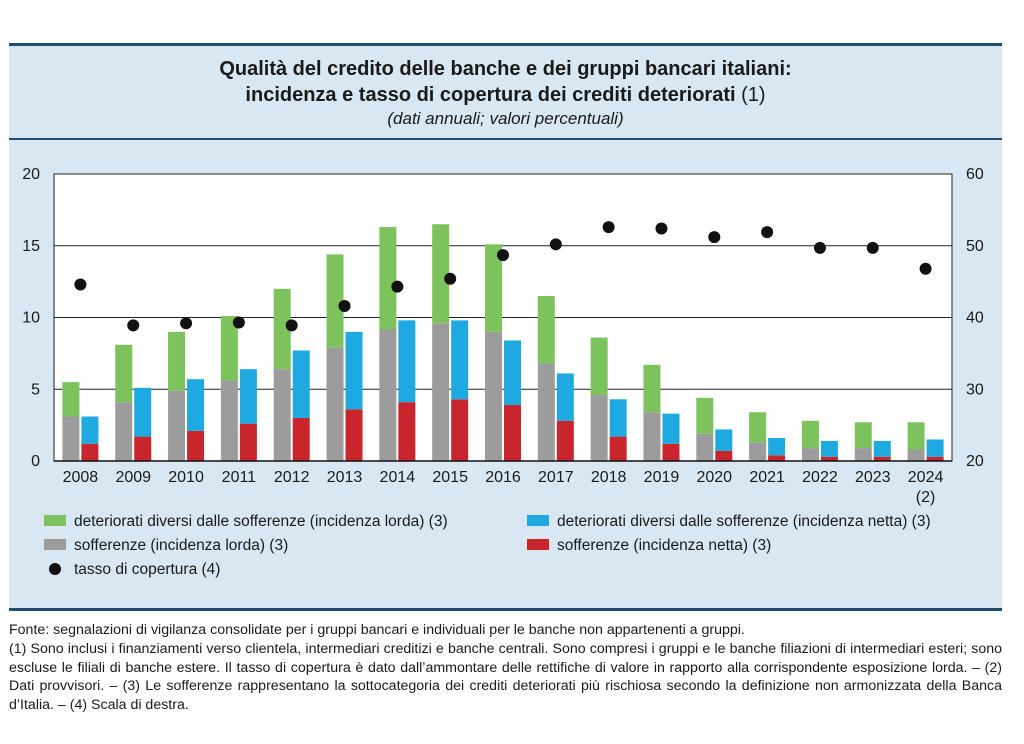  I want to click on y-tick-label-left: 20, so click(31, 174).